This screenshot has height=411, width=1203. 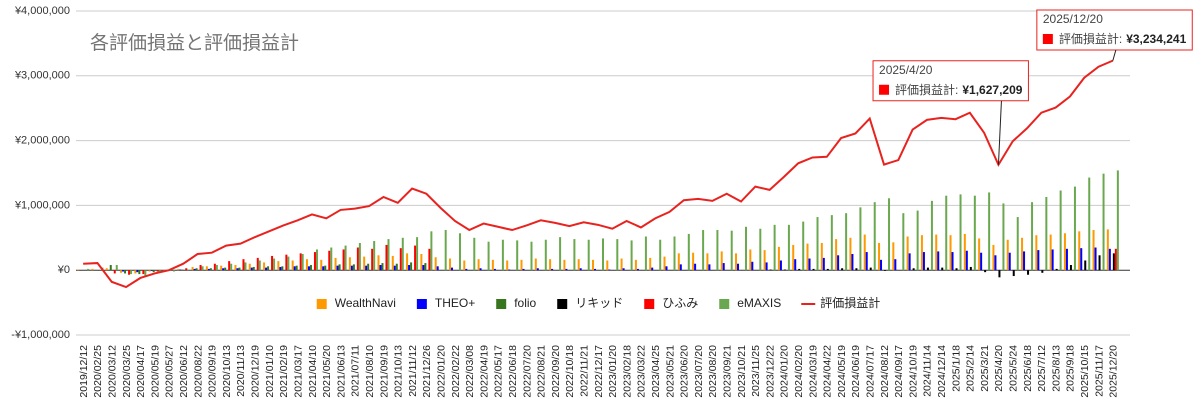 I want to click on annotation-value: ¥3,234,241, so click(x=1156, y=39).